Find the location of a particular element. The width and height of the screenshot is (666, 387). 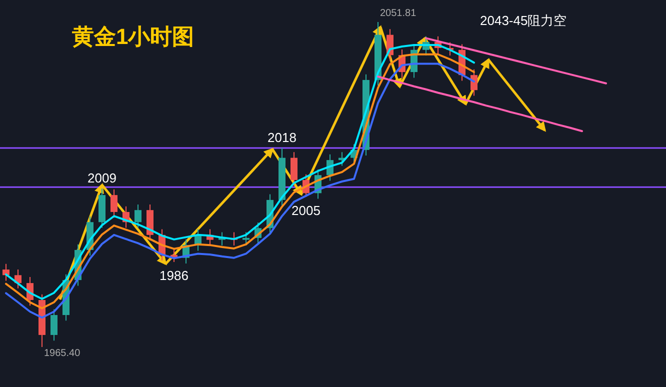

annotation: 2018 is located at coordinates (282, 138).